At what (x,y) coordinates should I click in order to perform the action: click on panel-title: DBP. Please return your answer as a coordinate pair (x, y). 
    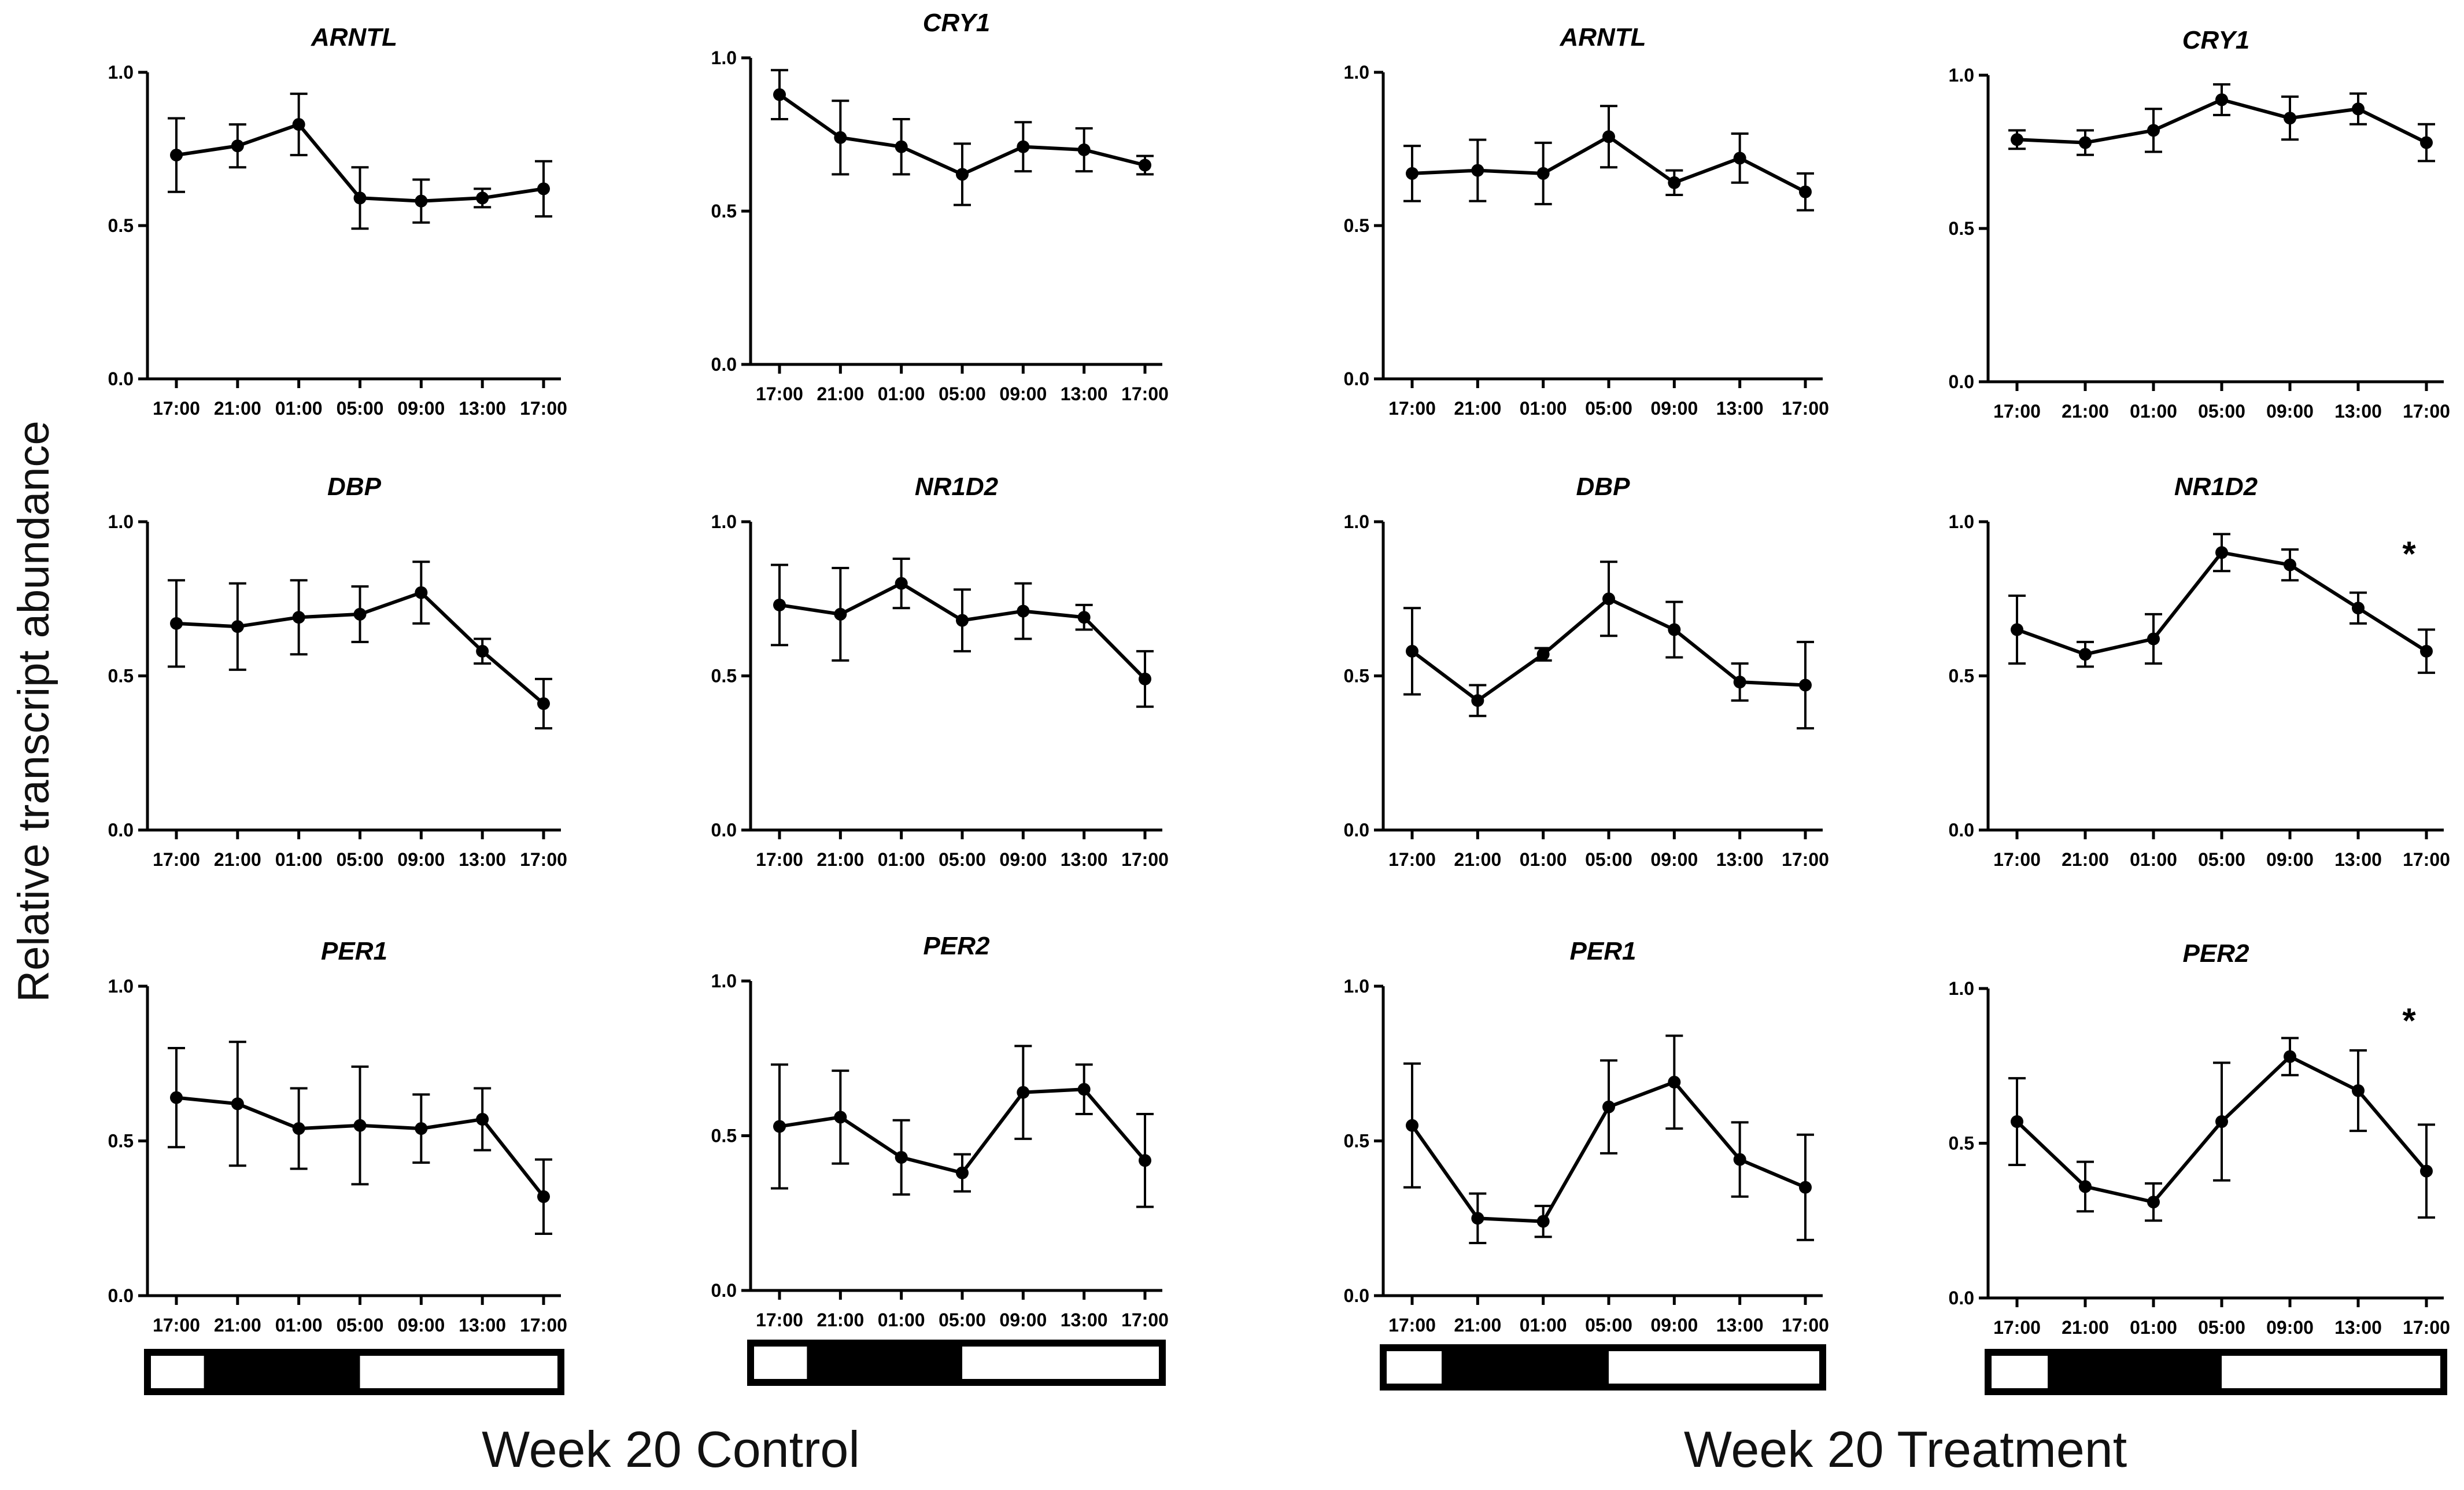
    Looking at the image, I should click on (1603, 487).